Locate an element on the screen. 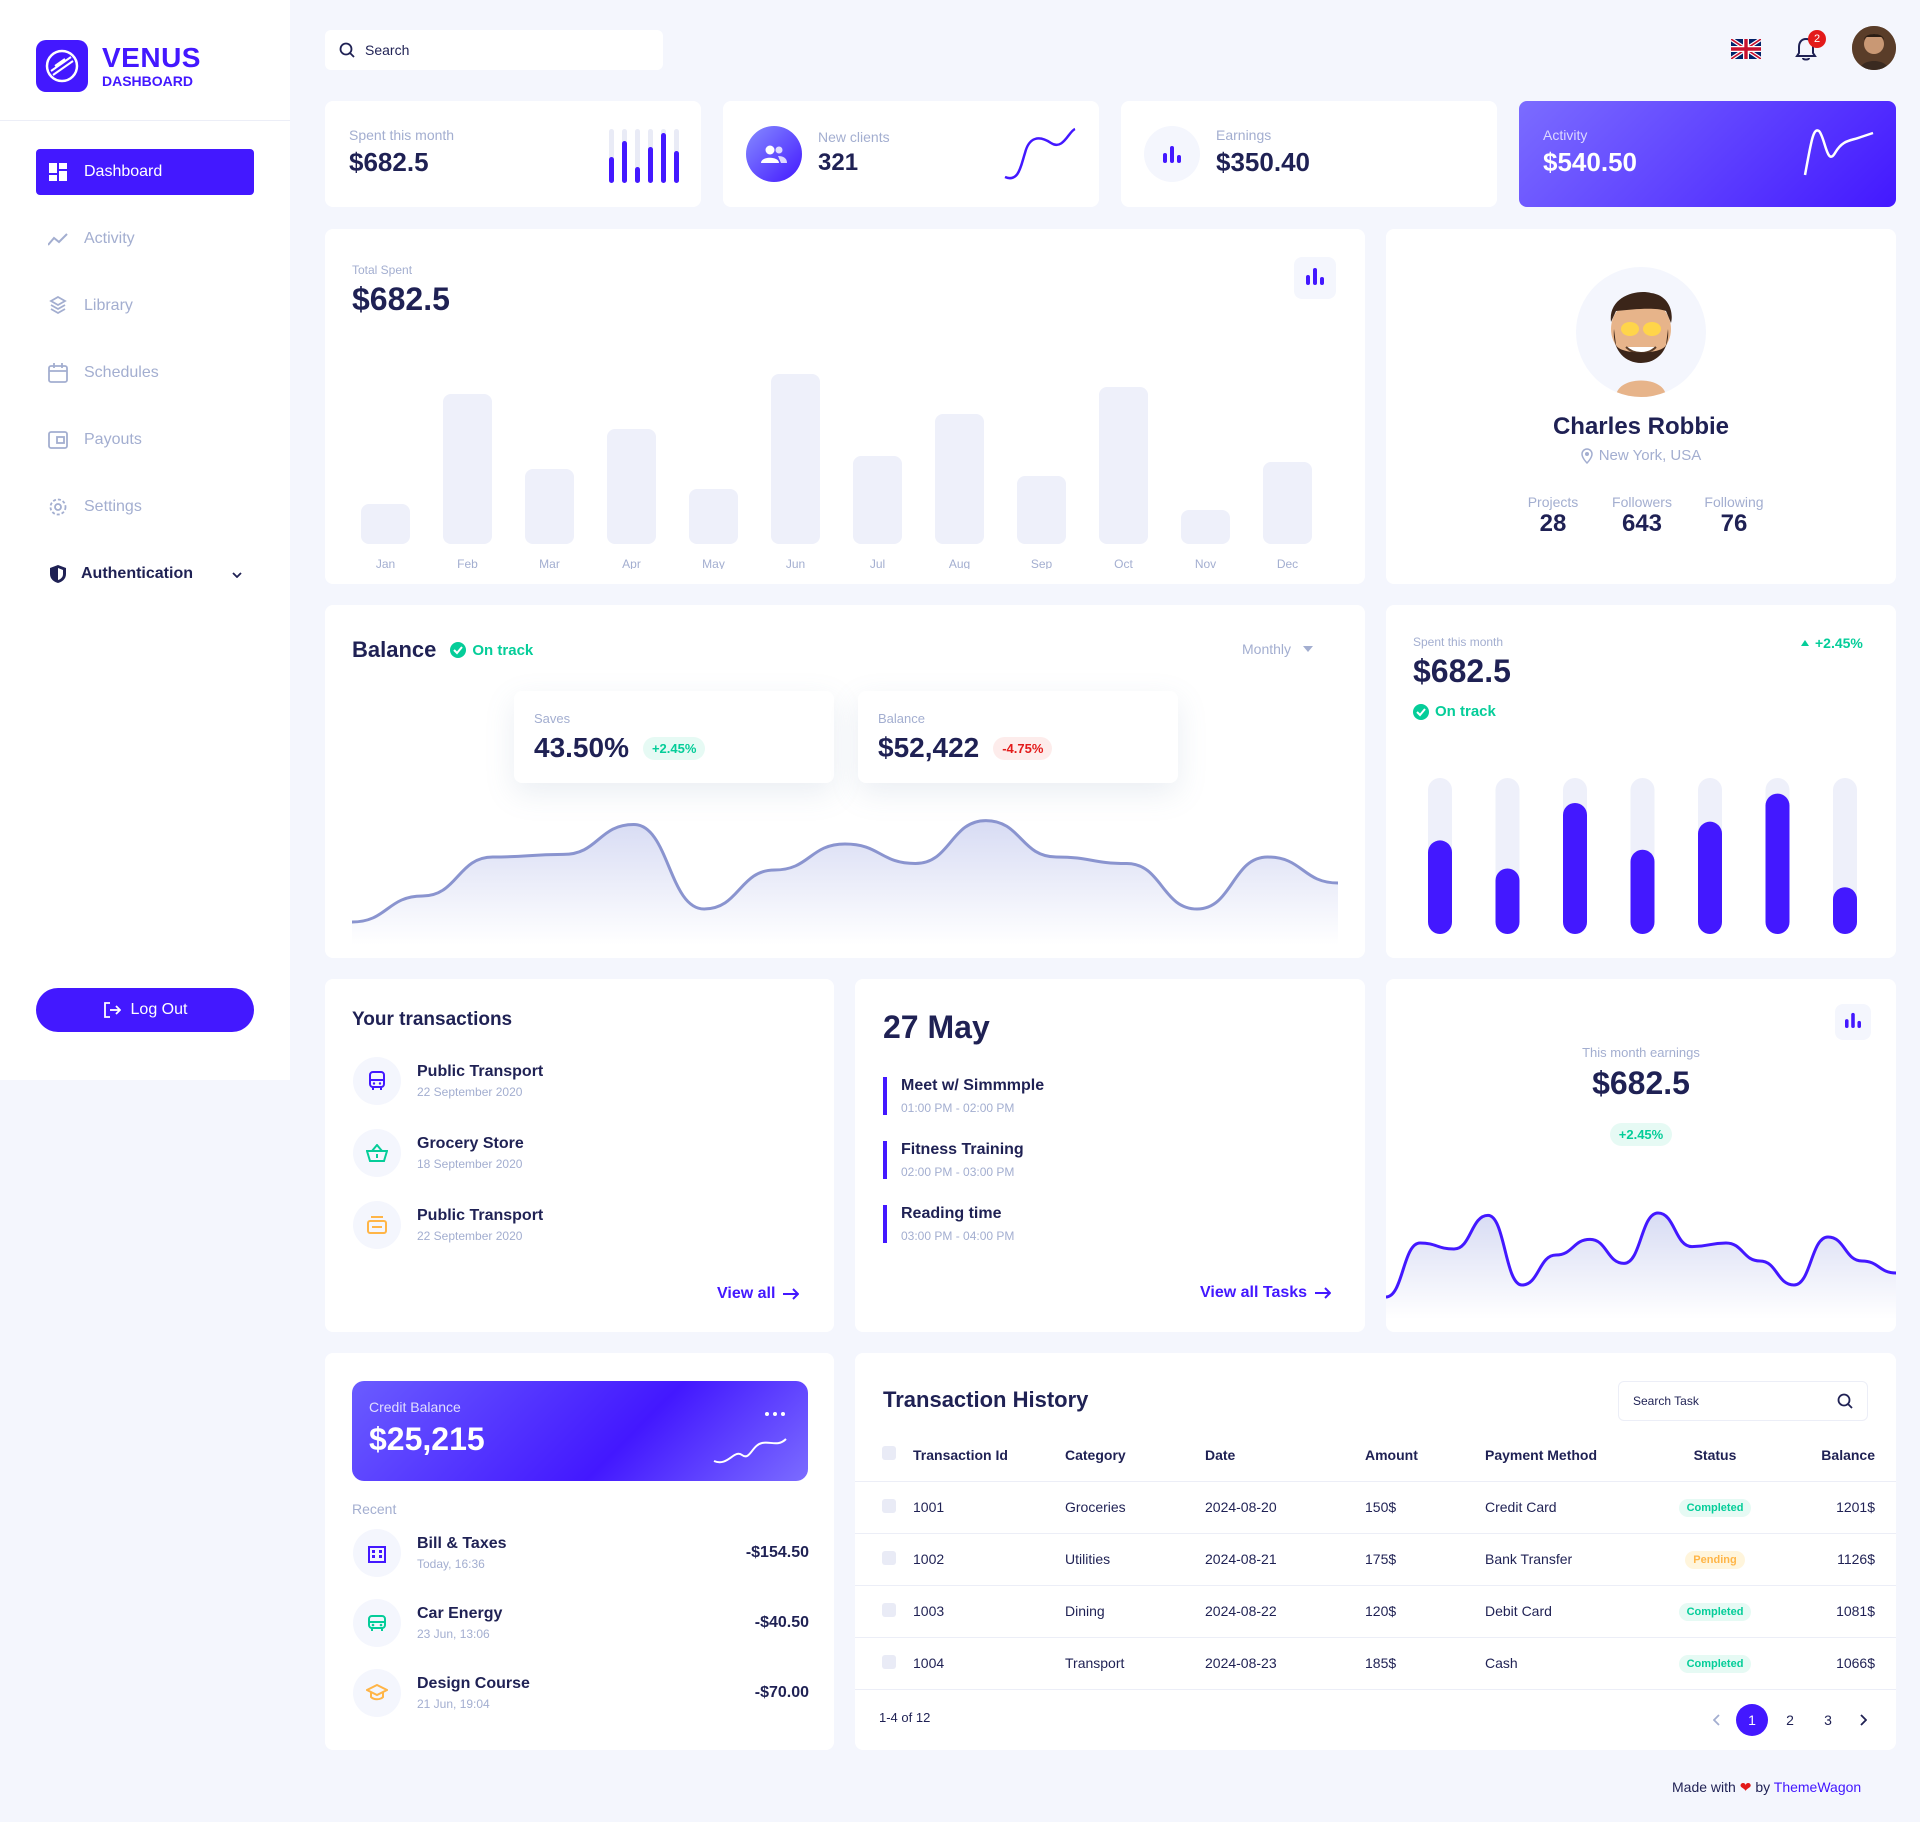 Image resolution: width=1920 pixels, height=1822 pixels. tx-amount: -$70.00 is located at coordinates (781, 1692).